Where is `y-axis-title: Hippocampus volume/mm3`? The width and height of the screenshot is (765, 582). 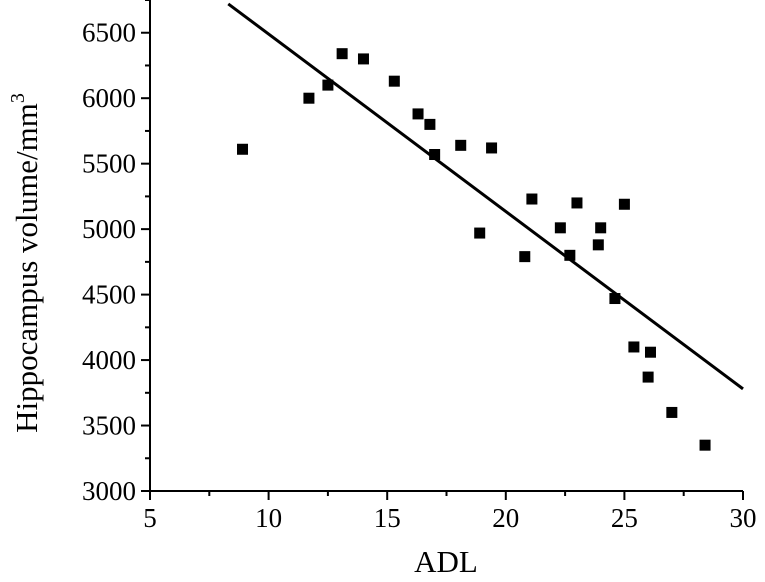
y-axis-title: Hippocampus volume/mm3 is located at coordinates (25, 263).